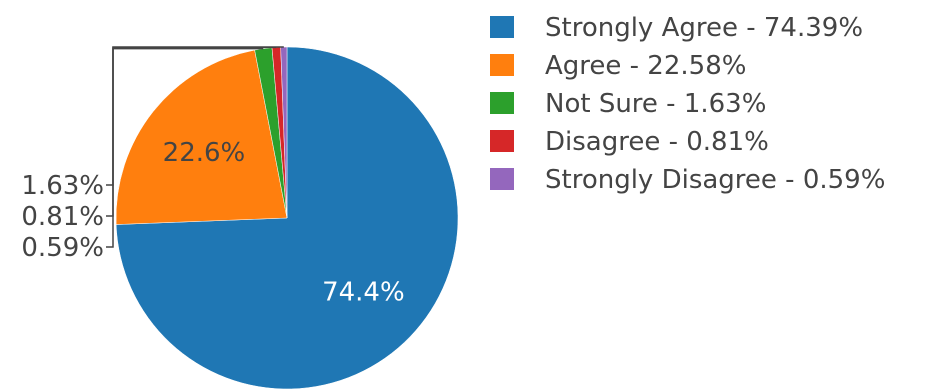 This screenshot has width=926, height=392. What do you see at coordinates (201, 137) in the screenshot?
I see `pie-slice-agree` at bounding box center [201, 137].